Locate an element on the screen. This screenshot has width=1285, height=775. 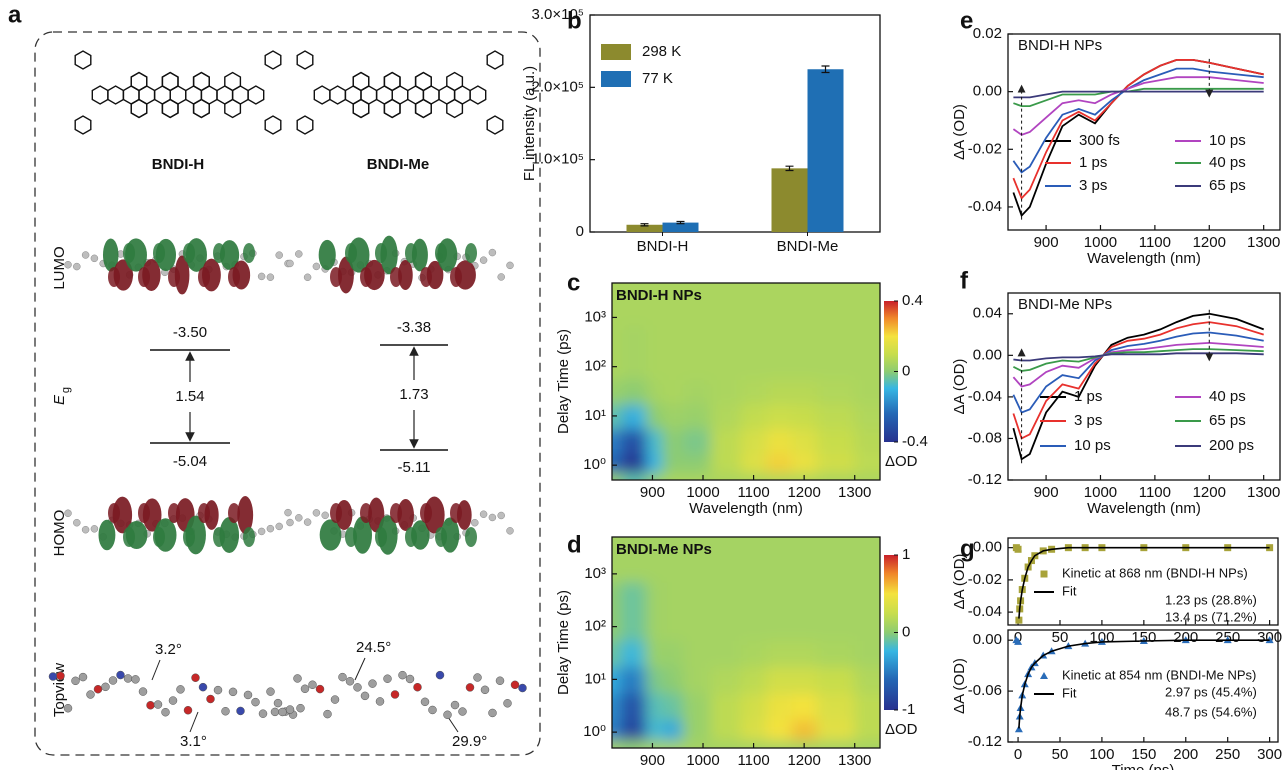
y-tick-label: -0.02 is located at coordinates (985, 148).